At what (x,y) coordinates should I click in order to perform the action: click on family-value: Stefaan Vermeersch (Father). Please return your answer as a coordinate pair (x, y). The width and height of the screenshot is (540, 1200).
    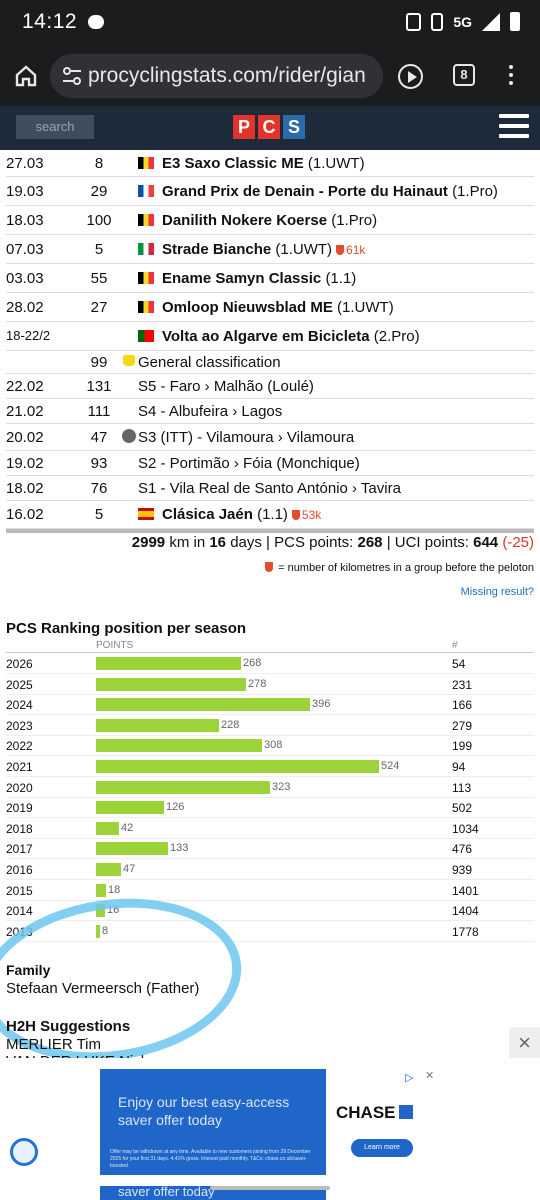
    Looking at the image, I should click on (103, 988).